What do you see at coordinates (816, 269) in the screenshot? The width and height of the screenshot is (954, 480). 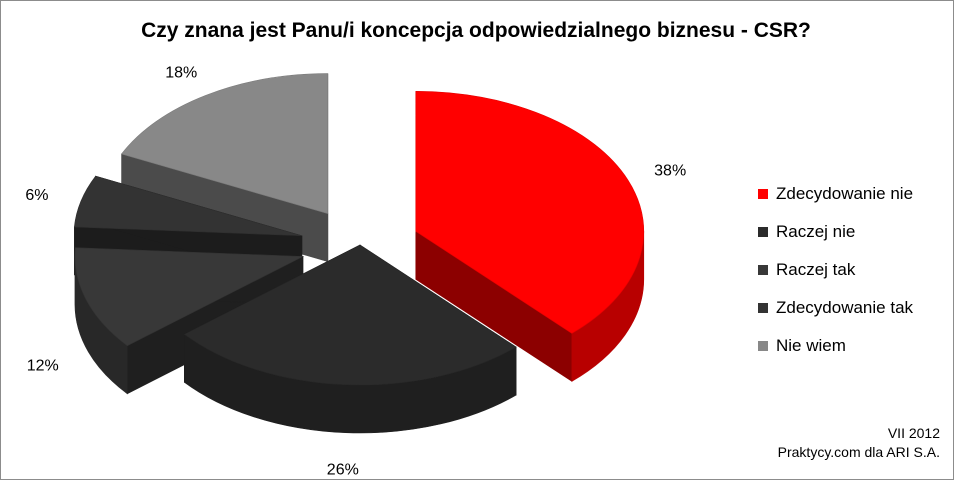 I see `legend-label: Raczej tak` at bounding box center [816, 269].